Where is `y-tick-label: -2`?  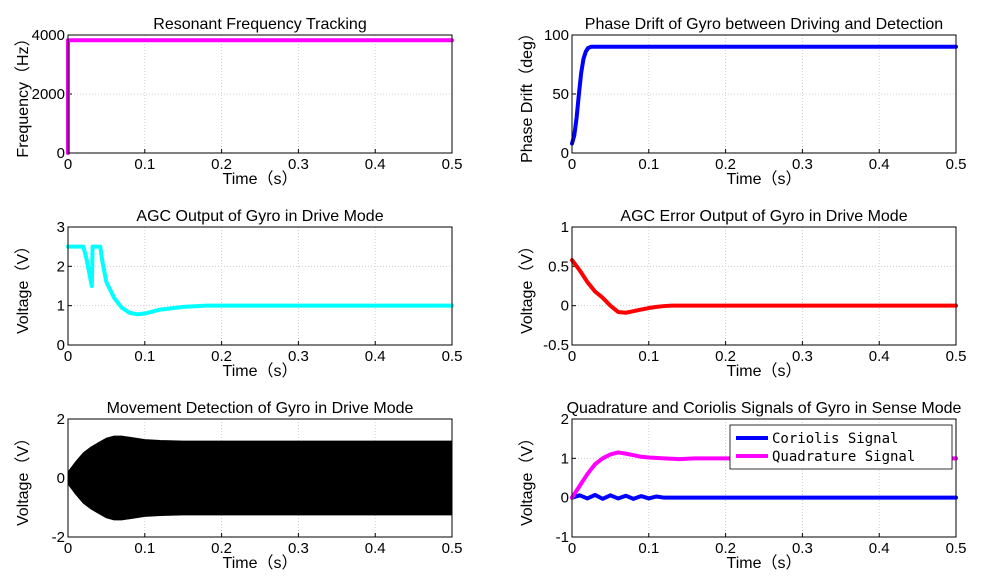
y-tick-label: -2 is located at coordinates (58, 537).